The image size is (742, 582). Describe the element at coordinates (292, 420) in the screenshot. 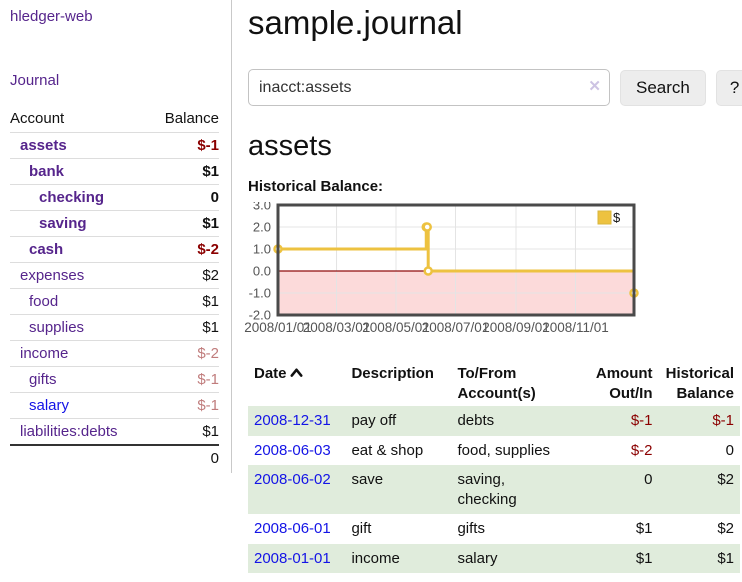

I see `transaction-date-link: 2008-12-31` at that location.